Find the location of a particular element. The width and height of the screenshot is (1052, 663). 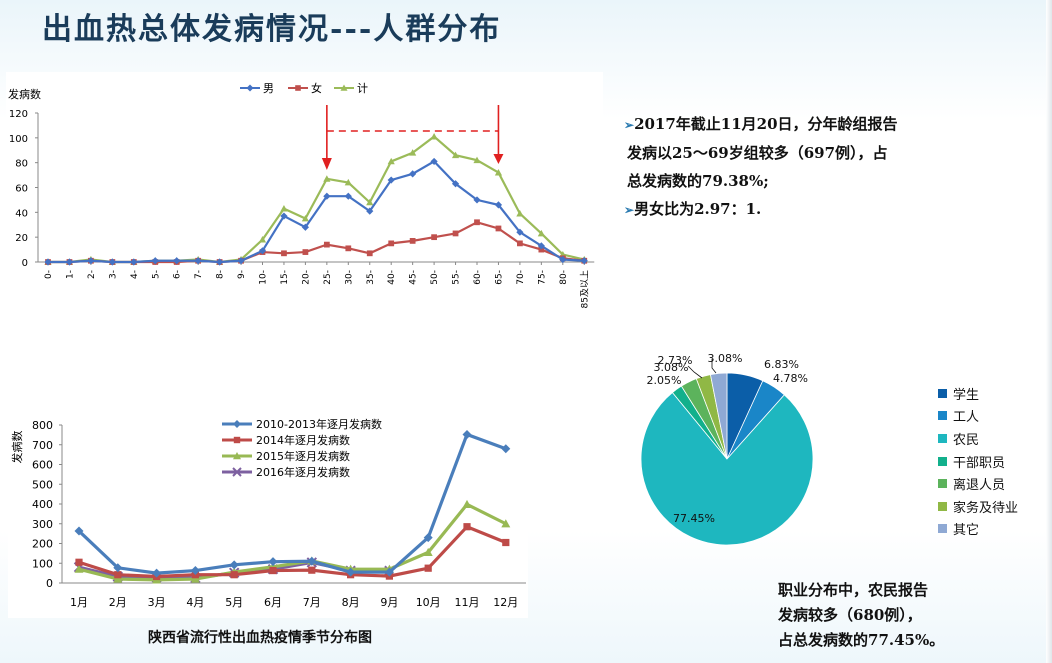

pie-value-label: 4.78% is located at coordinates (790, 378).